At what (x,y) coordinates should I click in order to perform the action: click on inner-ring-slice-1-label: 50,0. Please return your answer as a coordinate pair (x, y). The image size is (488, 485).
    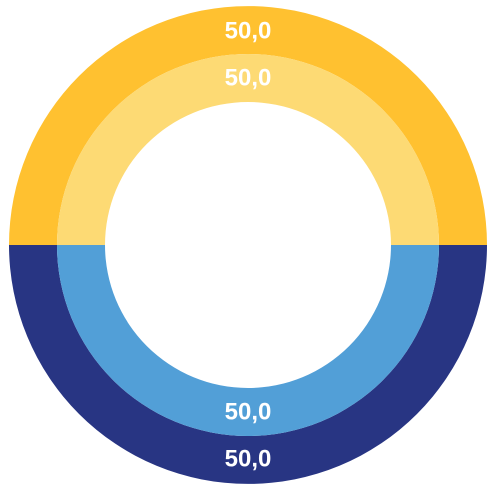
    Looking at the image, I should click on (248, 78).